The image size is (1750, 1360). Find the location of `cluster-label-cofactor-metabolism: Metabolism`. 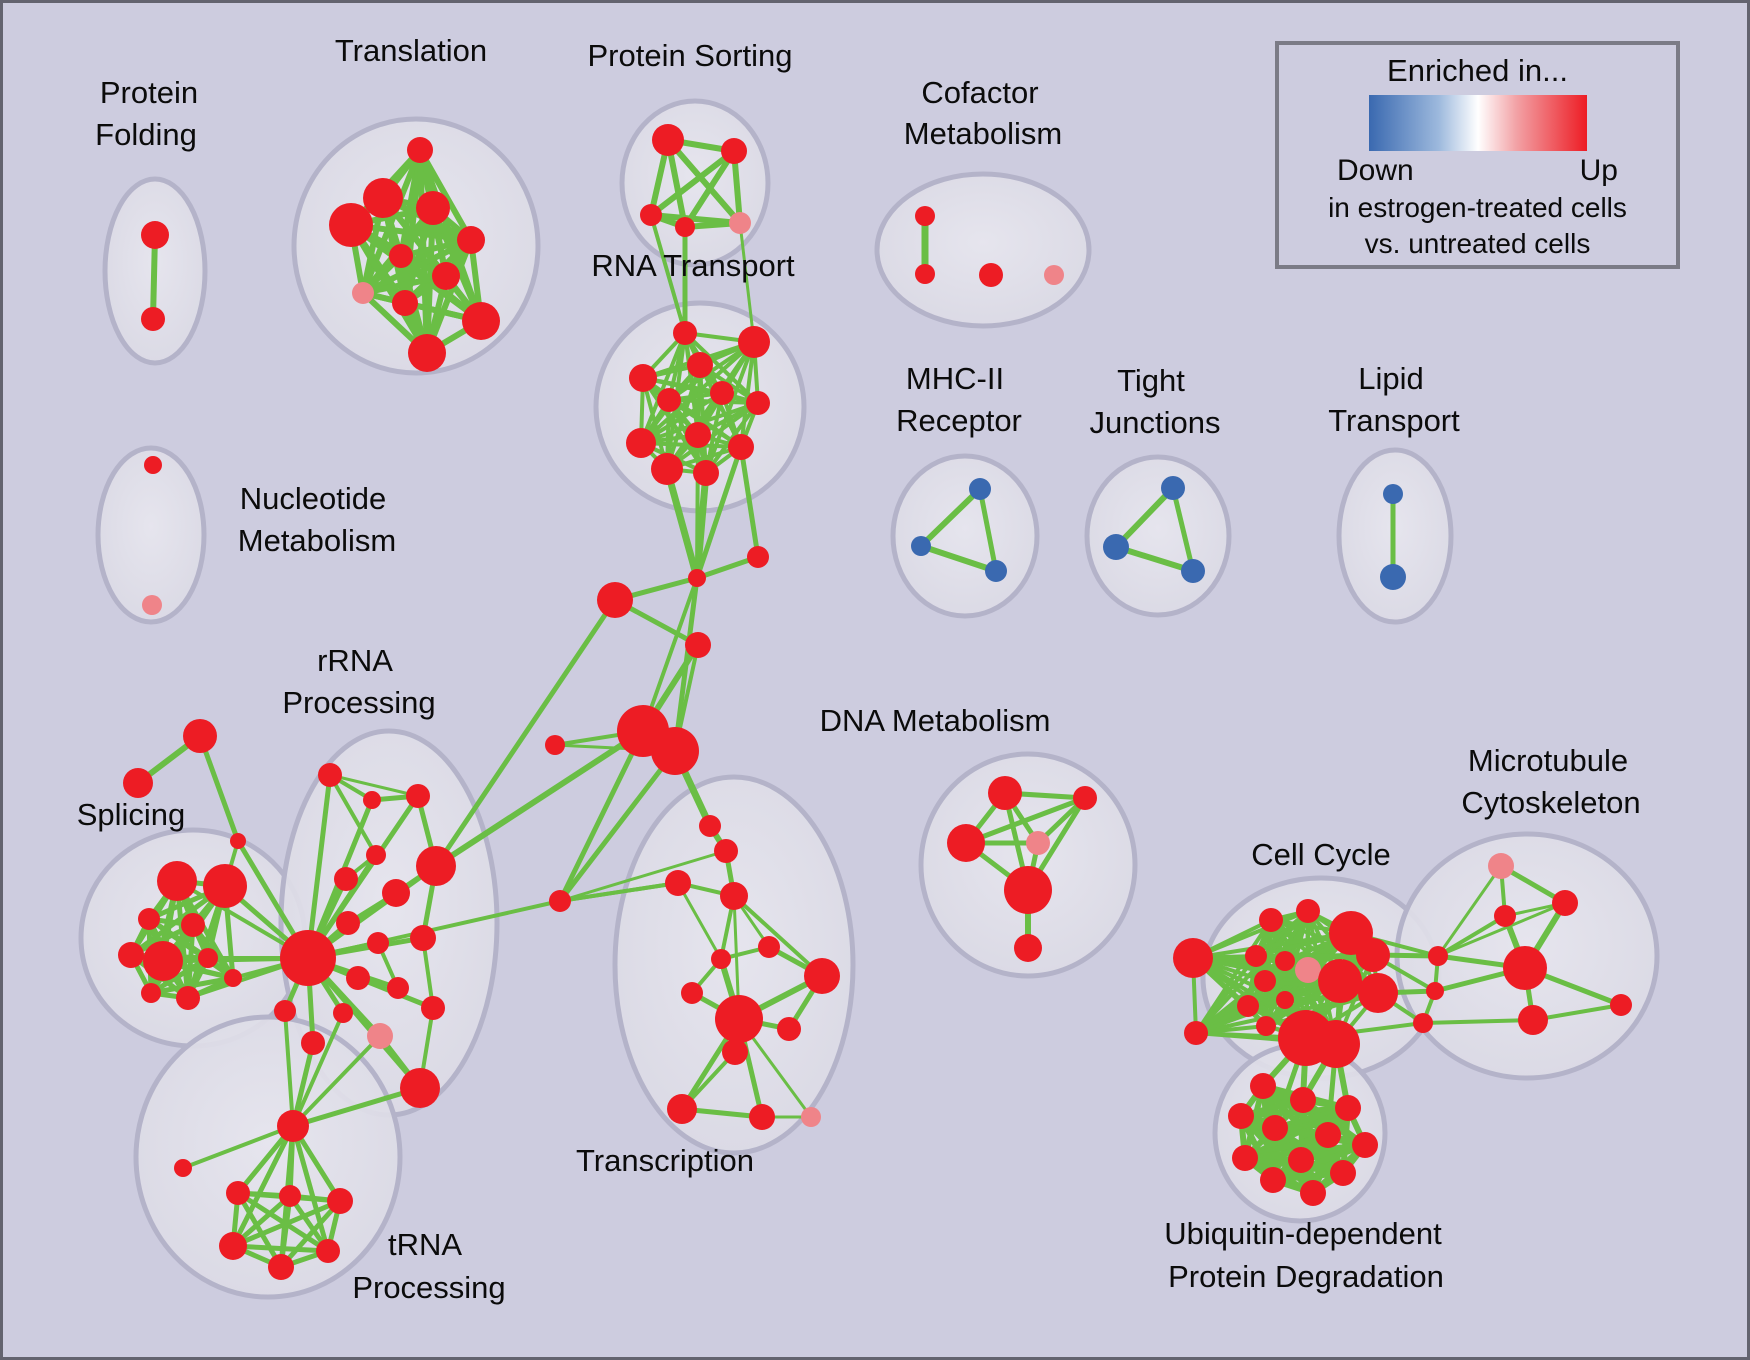

cluster-label-cofactor-metabolism: Metabolism is located at coordinates (983, 133).